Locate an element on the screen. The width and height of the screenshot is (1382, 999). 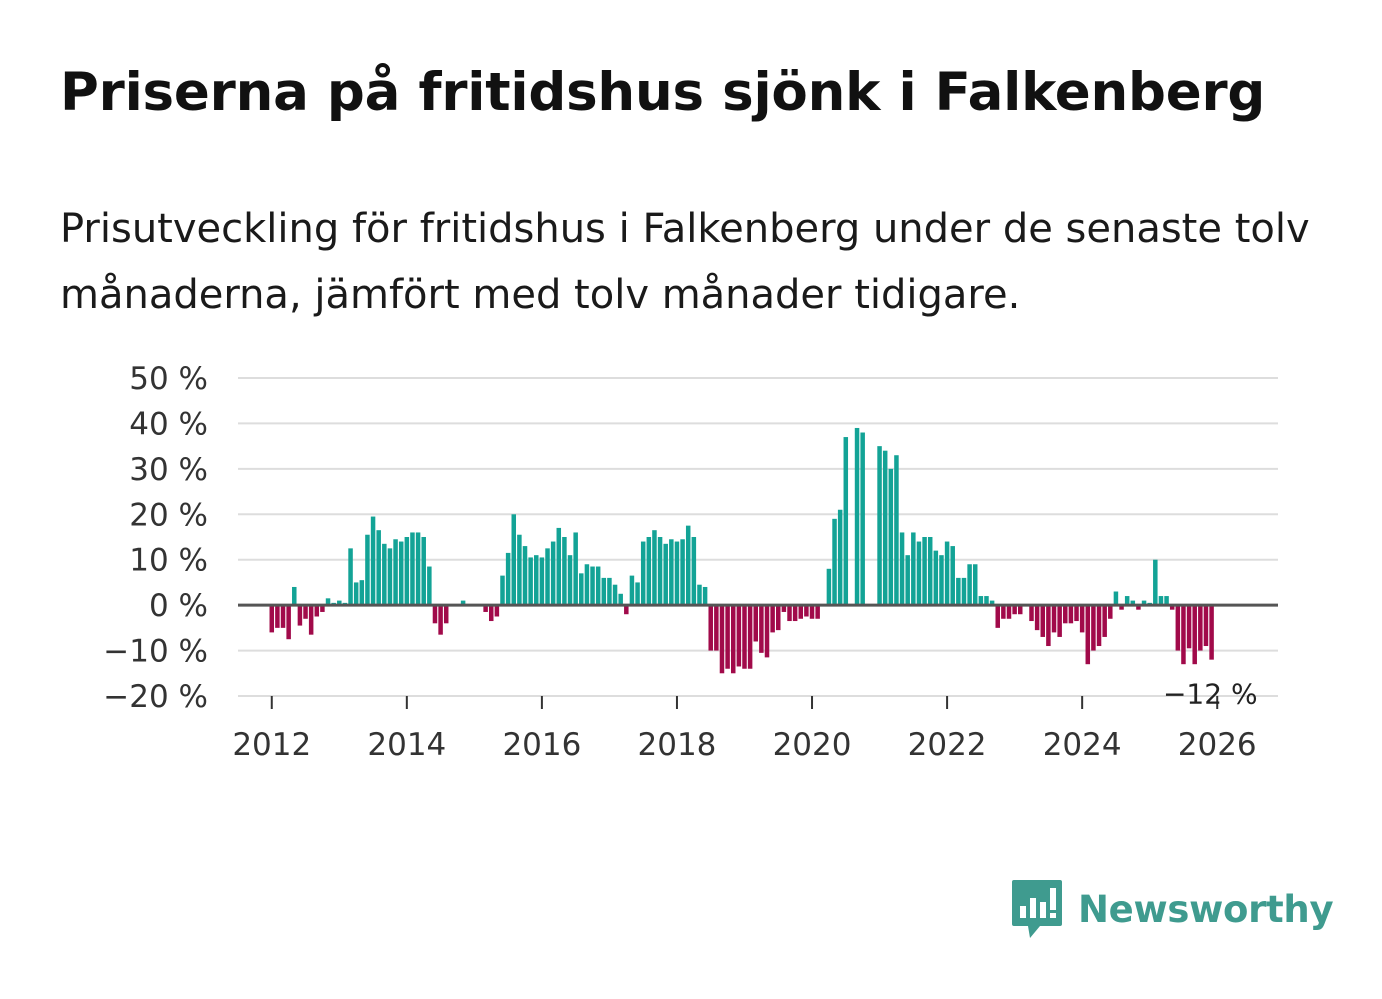
x-tick-label: 2012 is located at coordinates (271, 745).